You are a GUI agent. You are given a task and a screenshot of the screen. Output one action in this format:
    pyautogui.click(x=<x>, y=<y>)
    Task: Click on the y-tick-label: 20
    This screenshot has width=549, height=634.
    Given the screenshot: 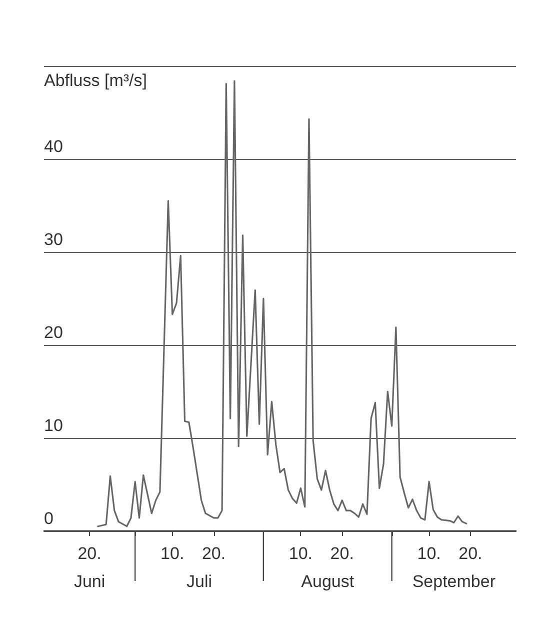 What is the action you would take?
    pyautogui.click(x=53, y=332)
    